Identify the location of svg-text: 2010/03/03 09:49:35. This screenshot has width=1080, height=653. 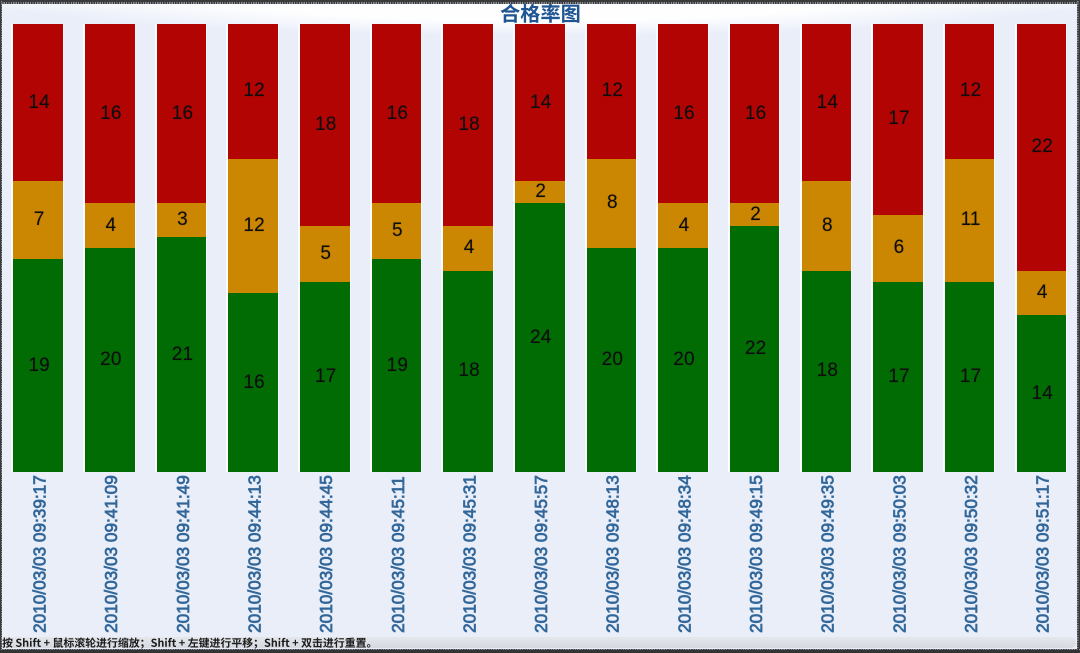
(828, 554).